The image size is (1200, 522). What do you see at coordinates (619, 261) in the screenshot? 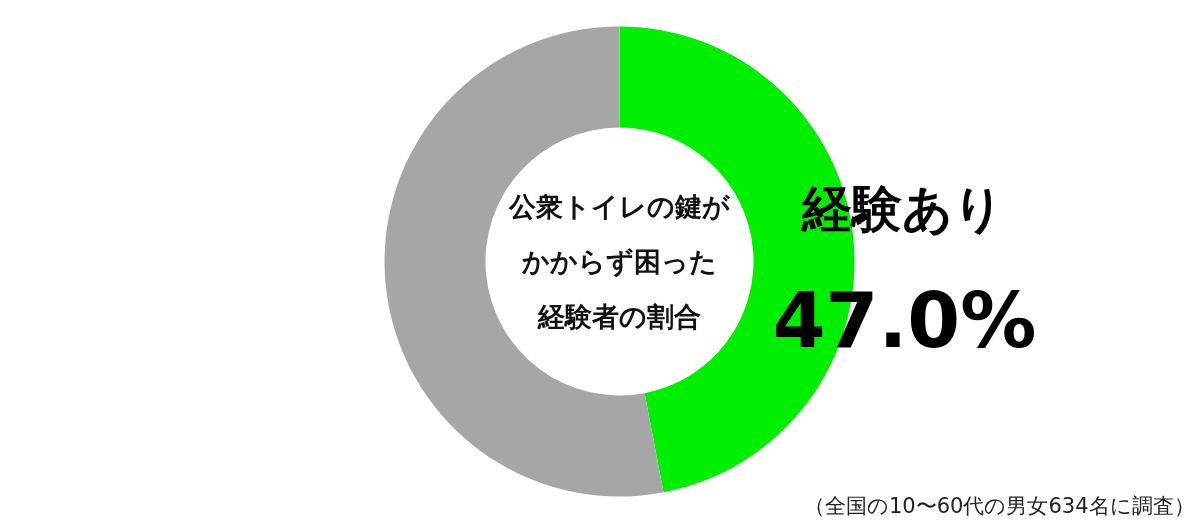
I see `text: 公衆トイレの鍵がかからず困った経験者の割合` at bounding box center [619, 261].